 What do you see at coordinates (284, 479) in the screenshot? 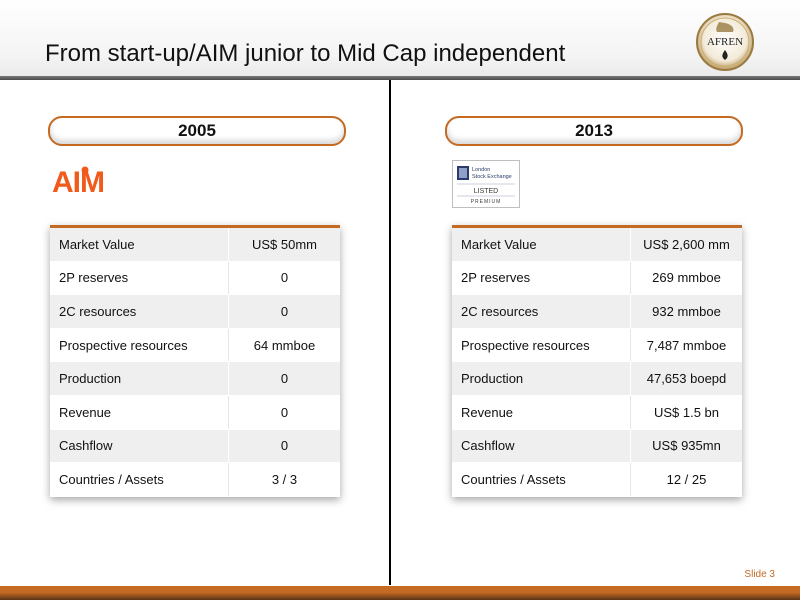
I see `row-value: 3 / 3` at bounding box center [284, 479].